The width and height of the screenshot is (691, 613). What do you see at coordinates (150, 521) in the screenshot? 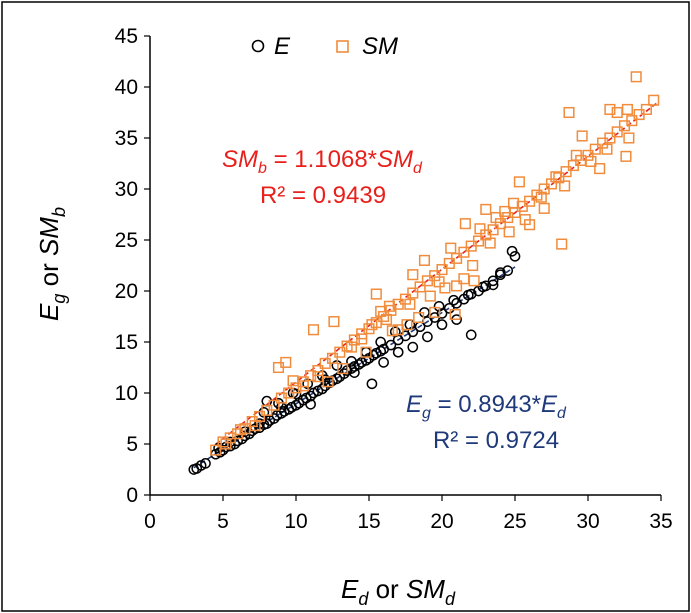
I see `x-tick-label: 0` at bounding box center [150, 521].